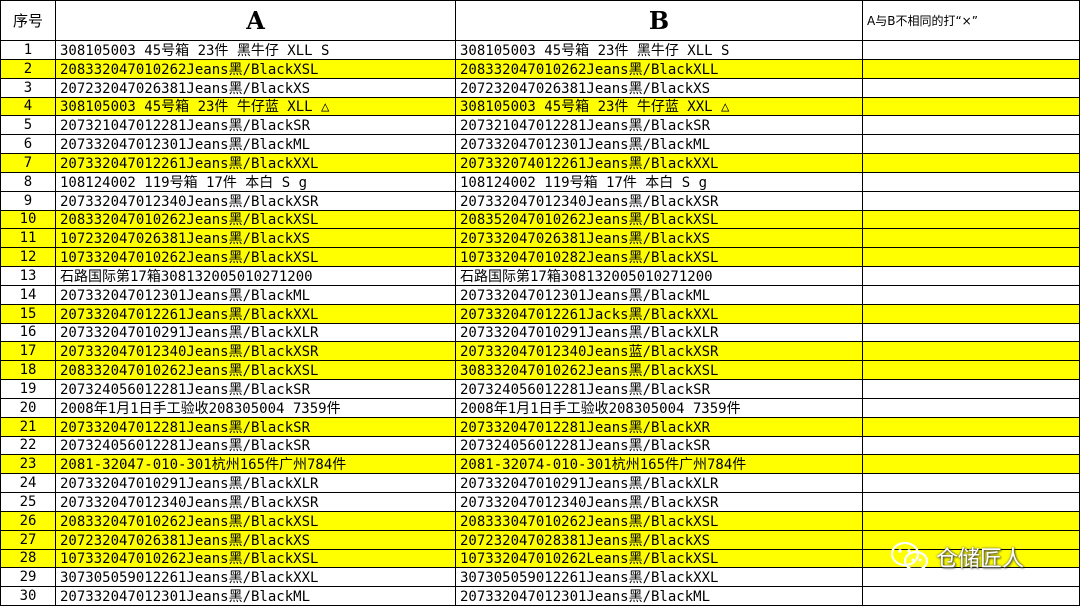 This screenshot has width=1080, height=606. What do you see at coordinates (659, 219) in the screenshot?
I see `cell: 208352047010262Jeans黑/BlackXSL` at bounding box center [659, 219].